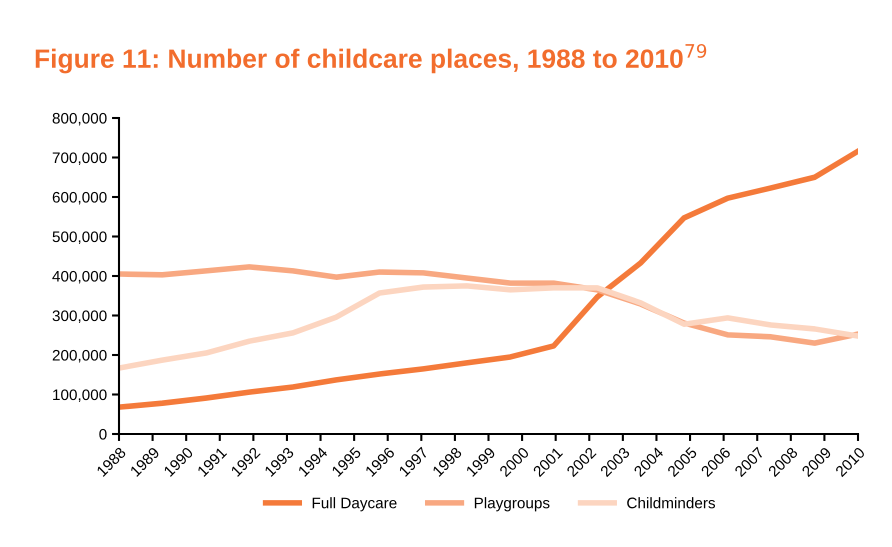 The image size is (892, 547). What do you see at coordinates (671, 502) in the screenshot?
I see `legend-label: Childminders` at bounding box center [671, 502].